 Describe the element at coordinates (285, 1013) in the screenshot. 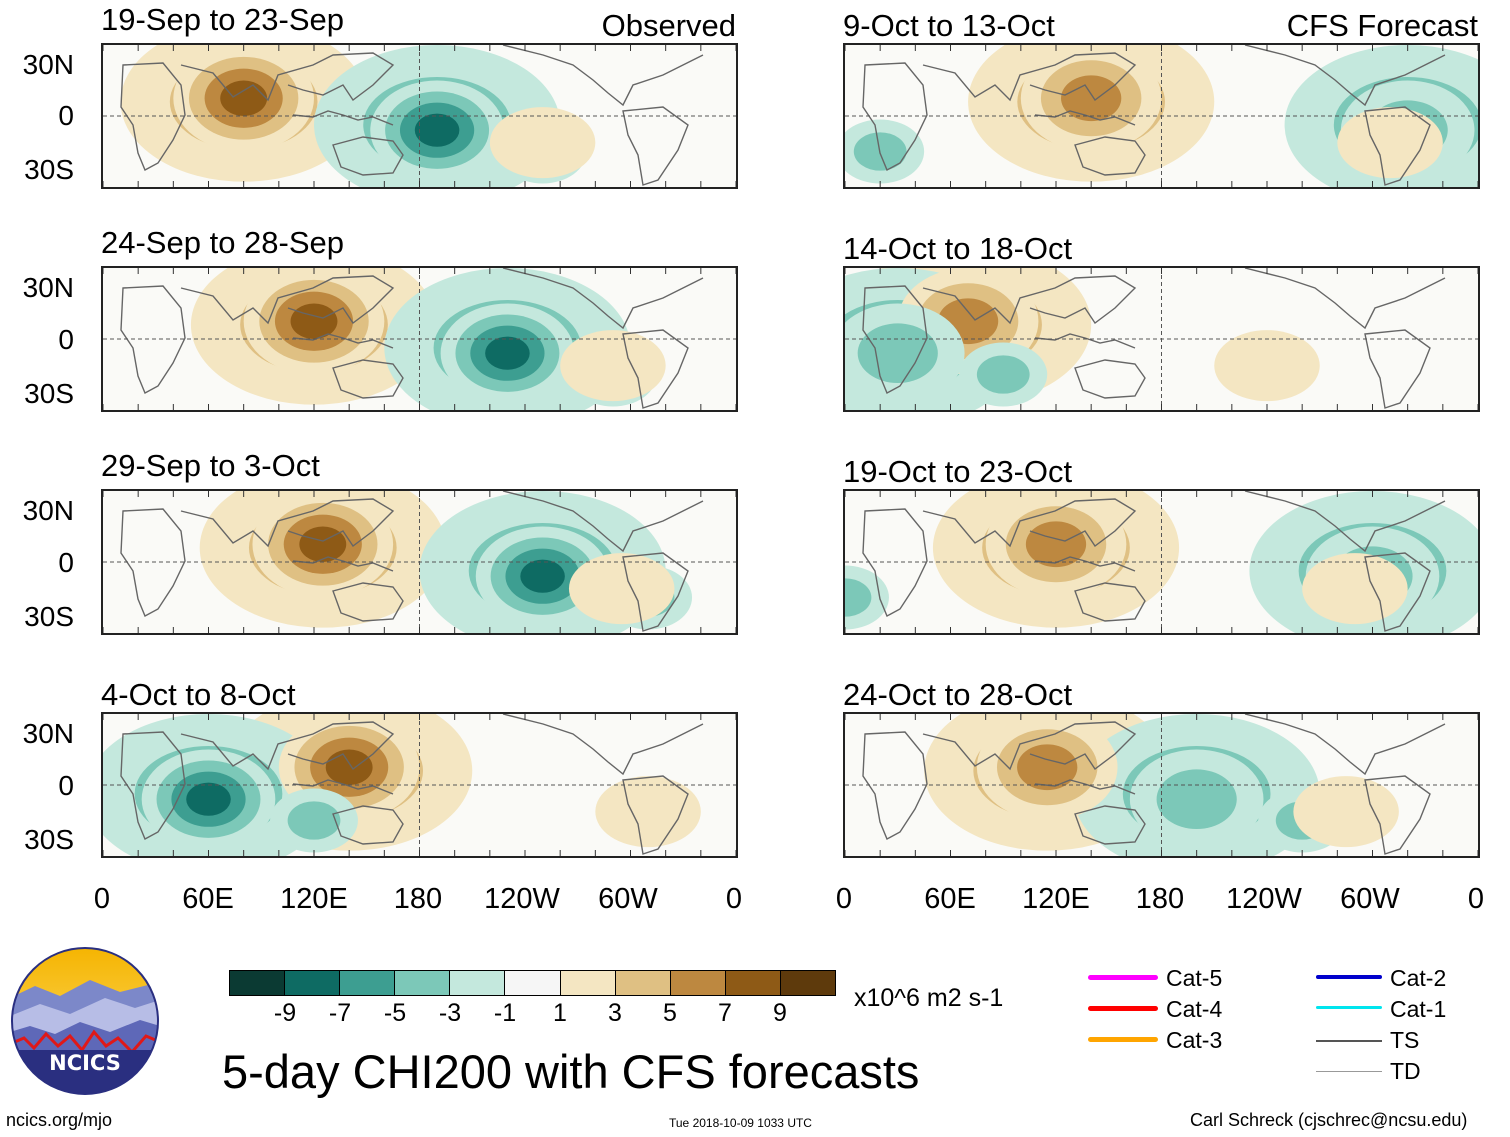

I see `colorbar-label: -9` at that location.